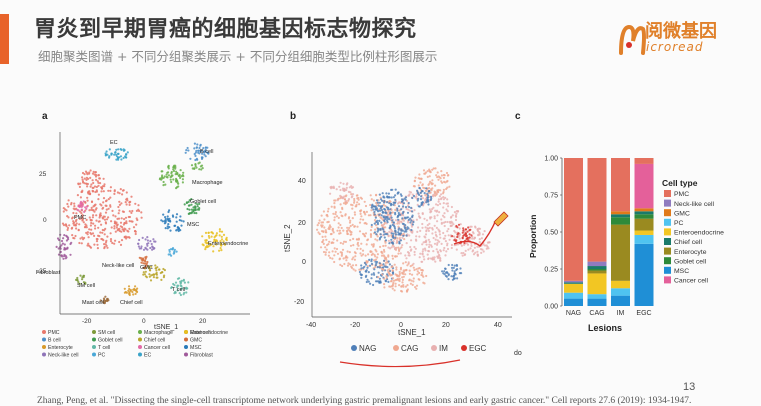 This screenshot has height=406, width=761. I want to click on legend-label: MSC, so click(196, 348).